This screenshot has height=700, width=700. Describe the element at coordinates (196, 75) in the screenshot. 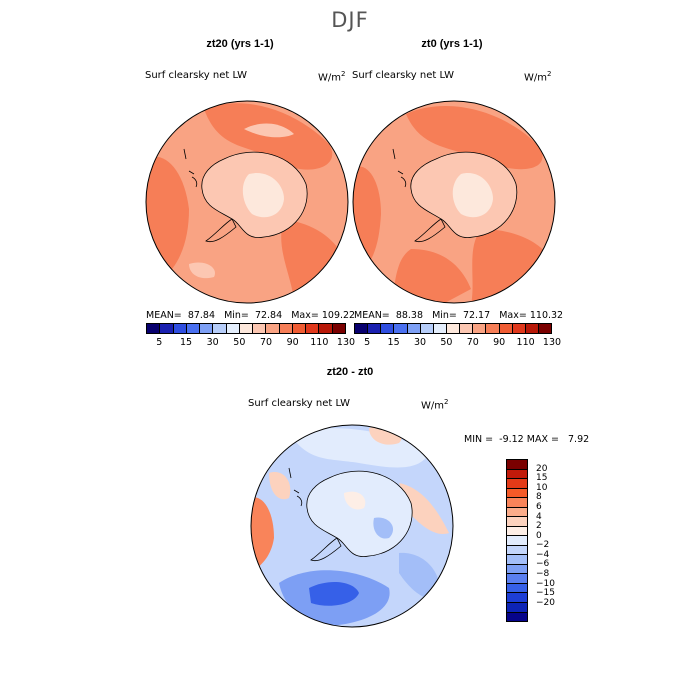

I see `panel-1-variable: Surf clearsky net LW` at that location.